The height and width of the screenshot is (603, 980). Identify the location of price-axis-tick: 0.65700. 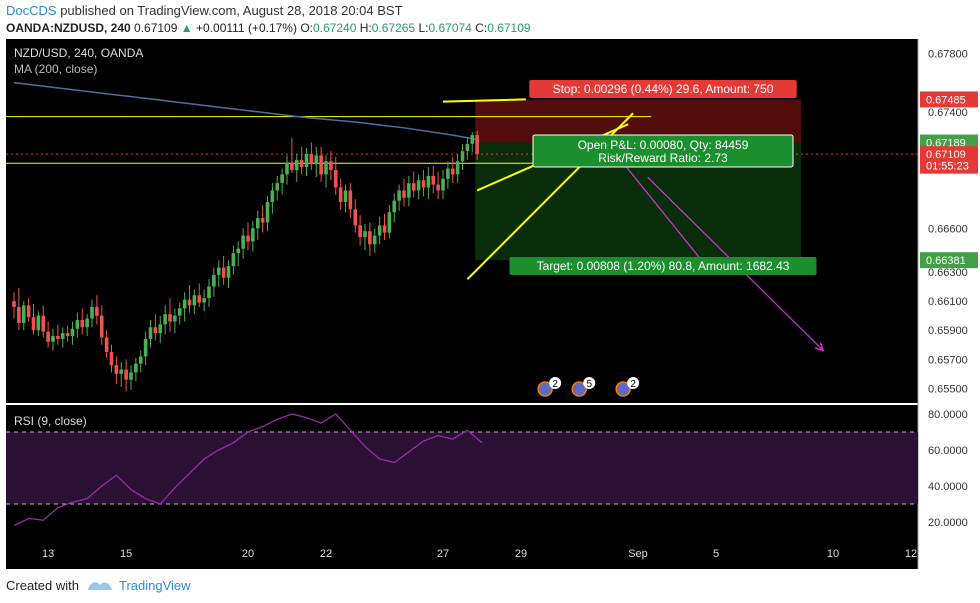
(948, 360).